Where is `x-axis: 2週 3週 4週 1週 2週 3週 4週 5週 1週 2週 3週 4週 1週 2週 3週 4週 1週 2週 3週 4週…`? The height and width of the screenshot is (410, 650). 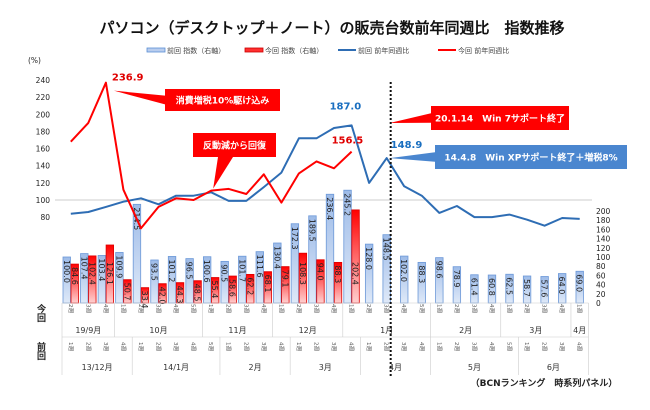 x-axis: 2週 3週 4週 1週 2週 3週 4週 5週 1週 2週 3週 4週 1週 2週 3週 4週 1週 2週 3週 4週… is located at coordinates (325, 338).